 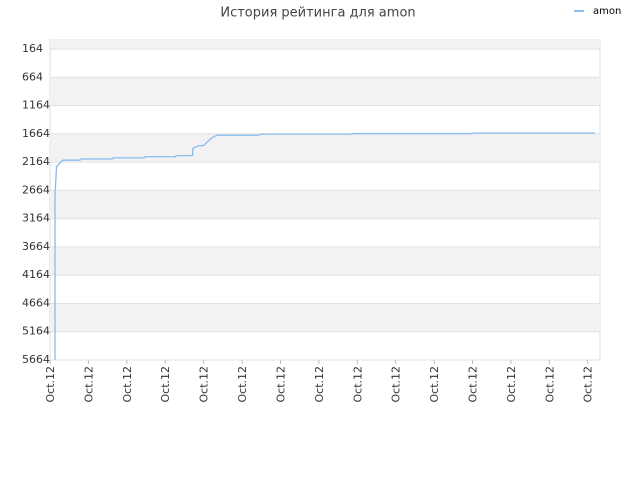 What do you see at coordinates (32, 76) in the screenshot?
I see `y-tick-label: 664` at bounding box center [32, 76].